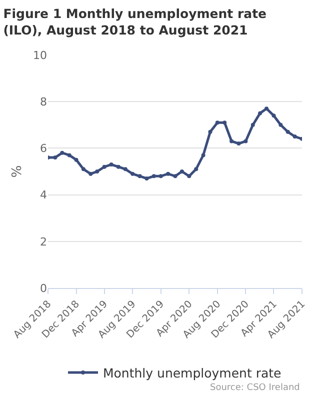 Image resolution: width=320 pixels, height=400 pixels. Describe the element at coordinates (255, 388) in the screenshot. I see `source-note: Source: CSO Ireland` at that location.